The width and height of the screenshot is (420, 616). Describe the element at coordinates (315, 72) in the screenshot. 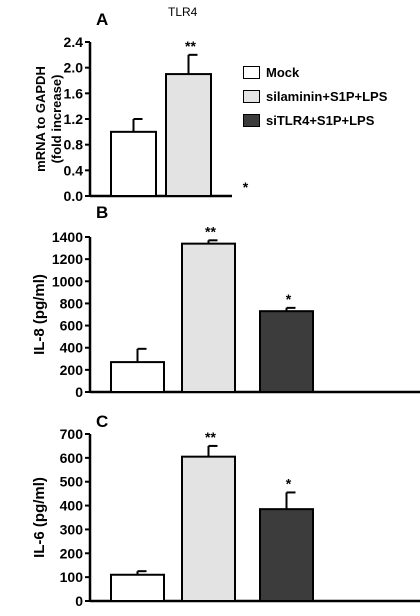

I see `legend-item-mock: Mock` at that location.